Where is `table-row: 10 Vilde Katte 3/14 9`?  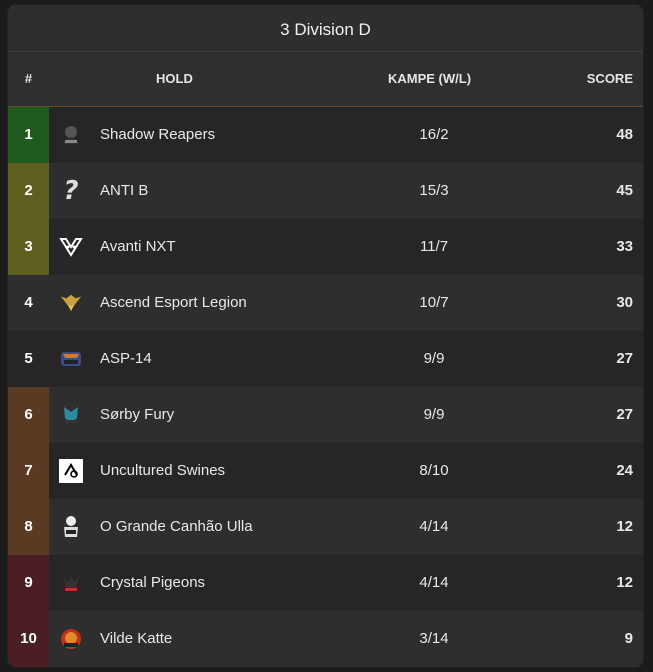
table-row: 10 Vilde Katte 3/14 9 is located at coordinates (325, 639).